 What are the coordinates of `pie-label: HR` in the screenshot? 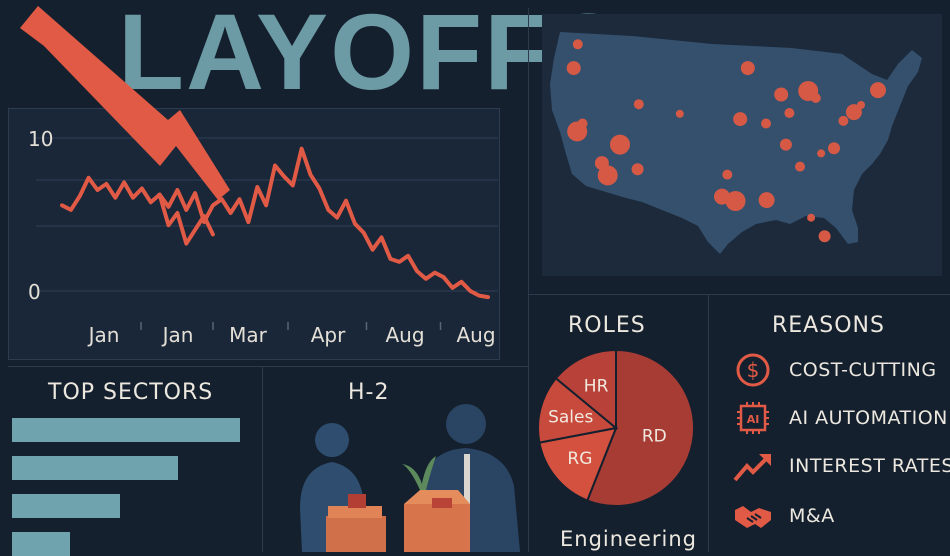 It's located at (596, 387).